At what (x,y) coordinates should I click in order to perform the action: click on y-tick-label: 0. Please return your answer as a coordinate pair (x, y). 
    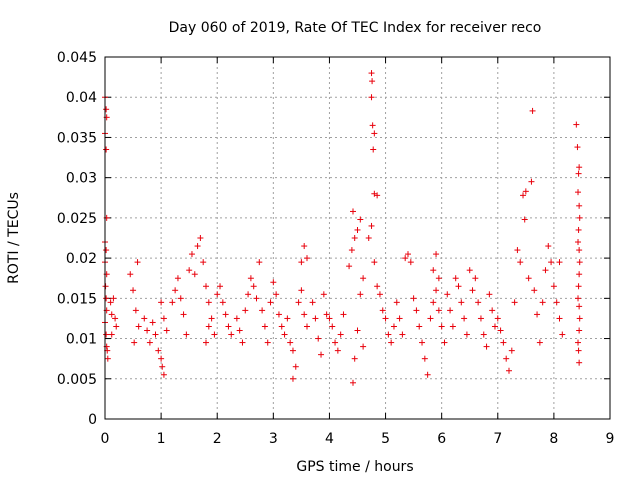
    Looking at the image, I should click on (92, 420).